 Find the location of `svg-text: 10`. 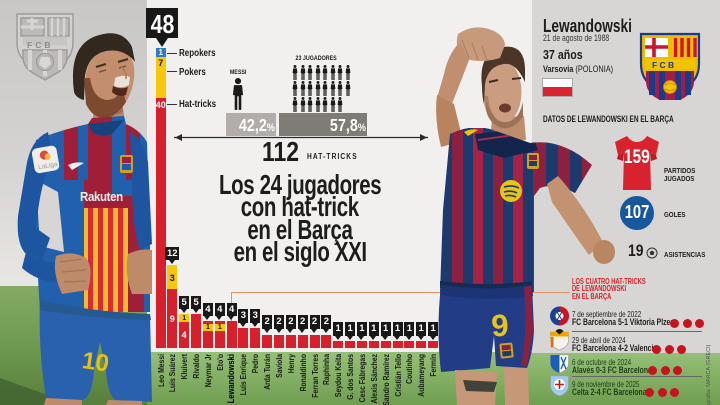

svg-text: 10 is located at coordinates (95, 362).